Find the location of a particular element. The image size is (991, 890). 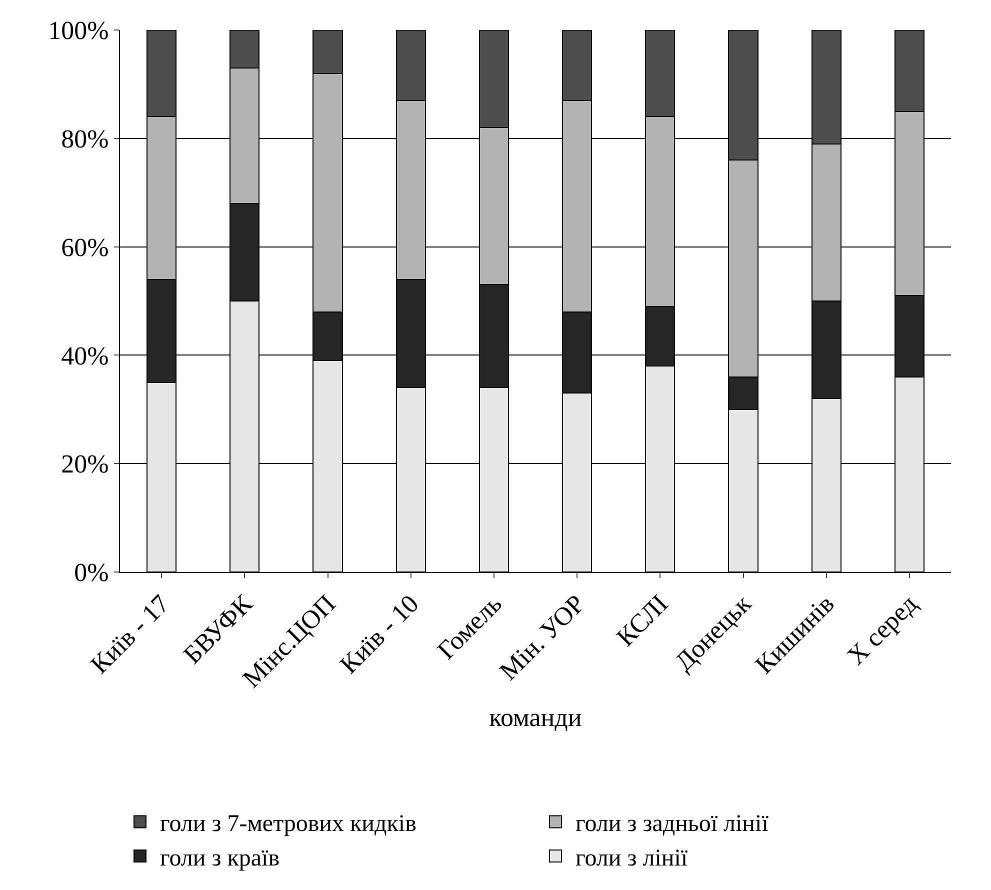

legend-label: голи з країв is located at coordinates (220, 858).